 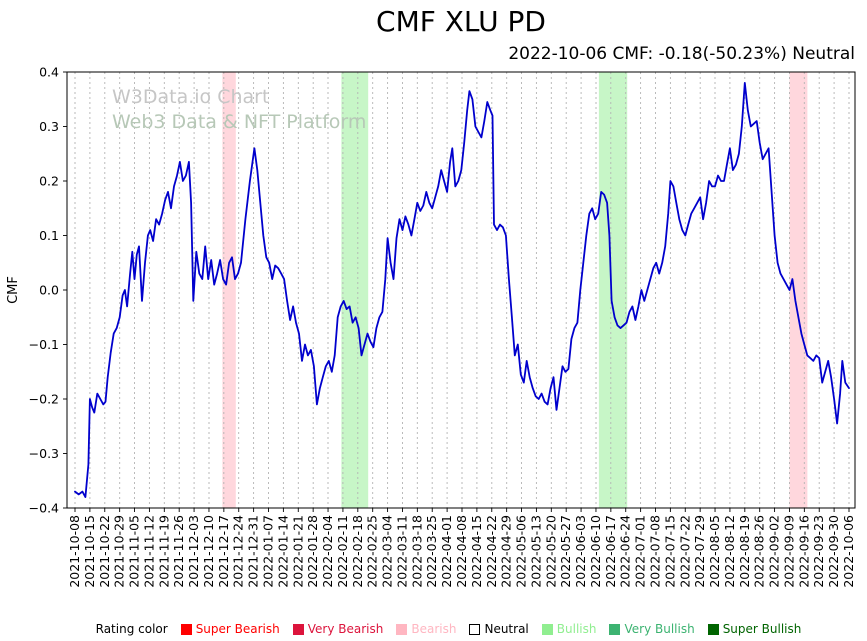 I want to click on svg-text: 2022-01-14, so click(x=282, y=551).